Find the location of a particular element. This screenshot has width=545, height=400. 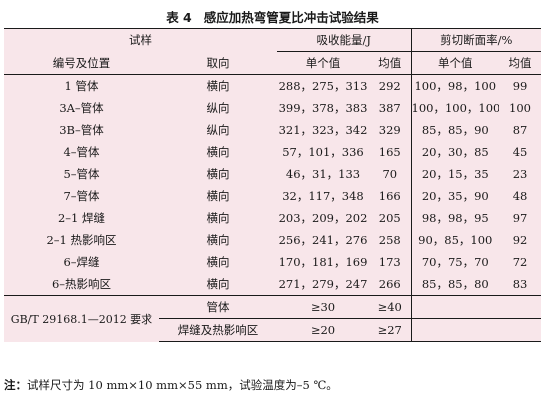

cell-energy-single: 271，279，247 is located at coordinates (323, 284).